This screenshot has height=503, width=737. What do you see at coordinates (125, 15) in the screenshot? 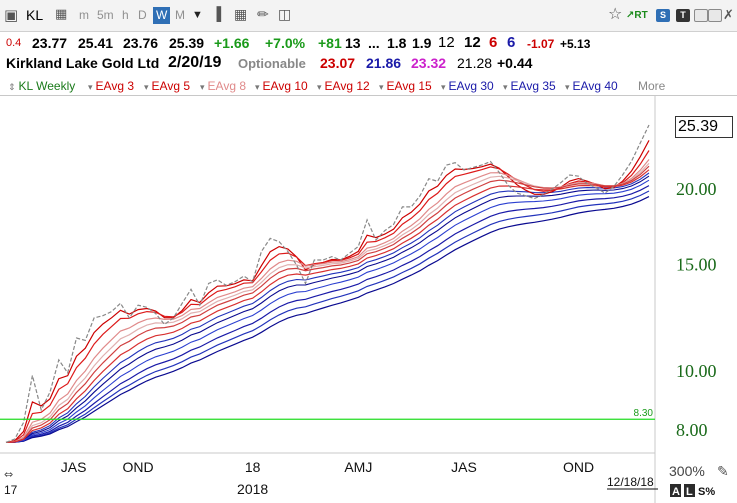
I see `period-h: h` at bounding box center [125, 15].